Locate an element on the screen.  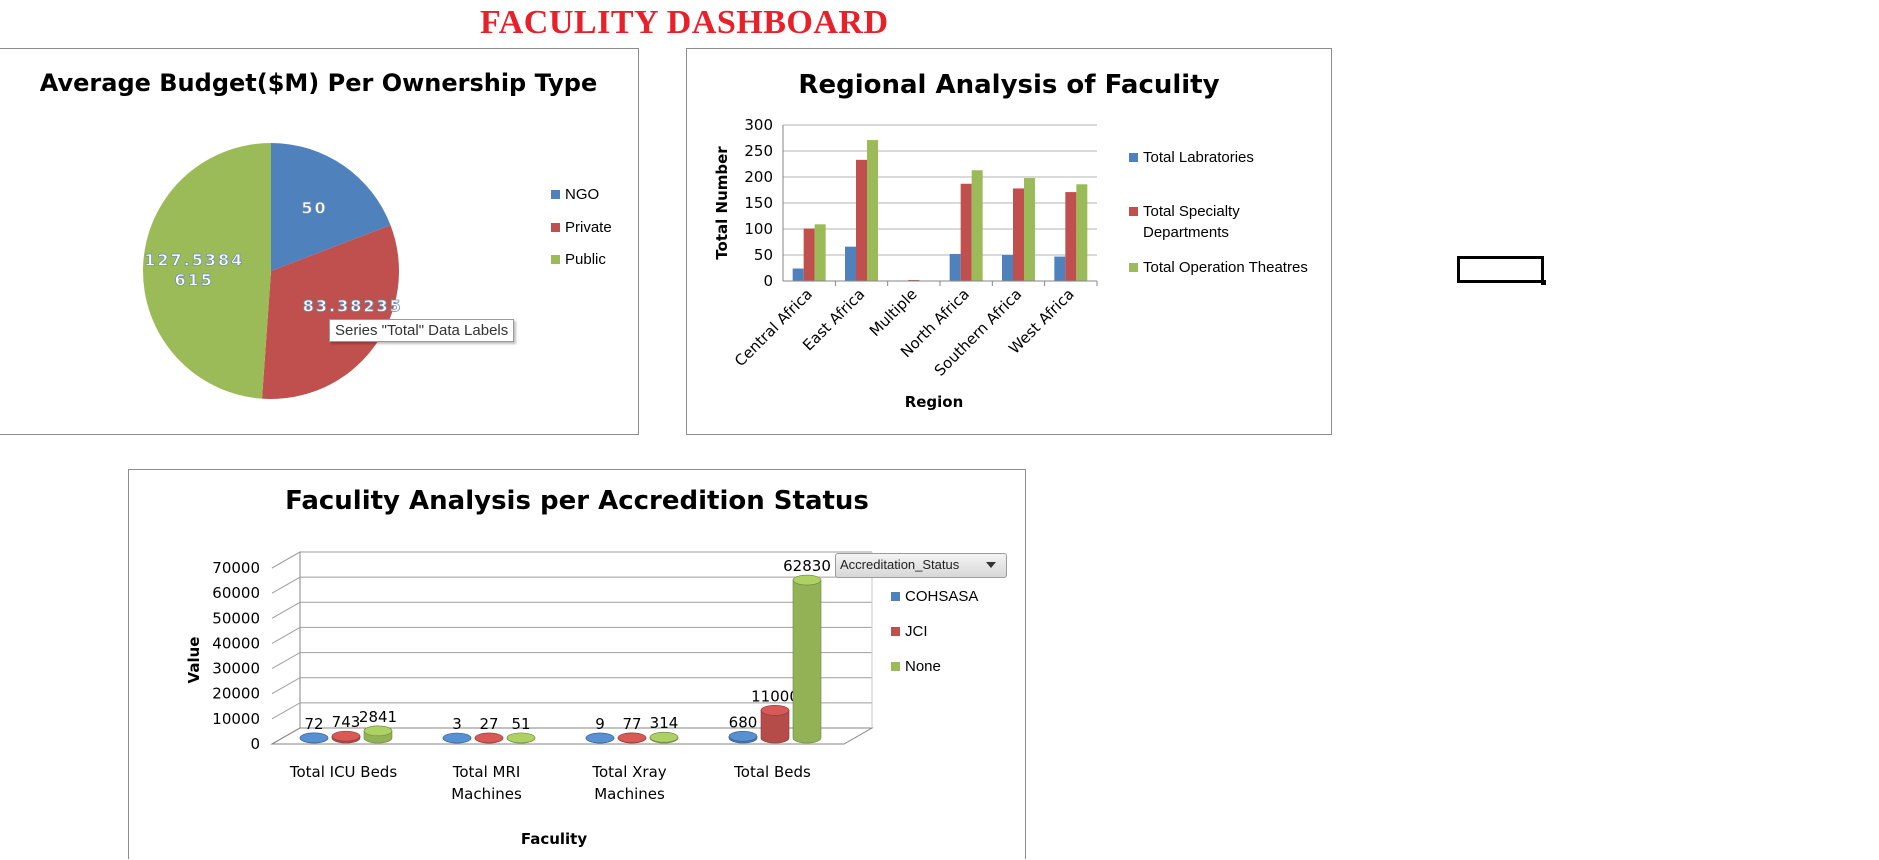
y-tick-label: 40000 is located at coordinates (236, 643).